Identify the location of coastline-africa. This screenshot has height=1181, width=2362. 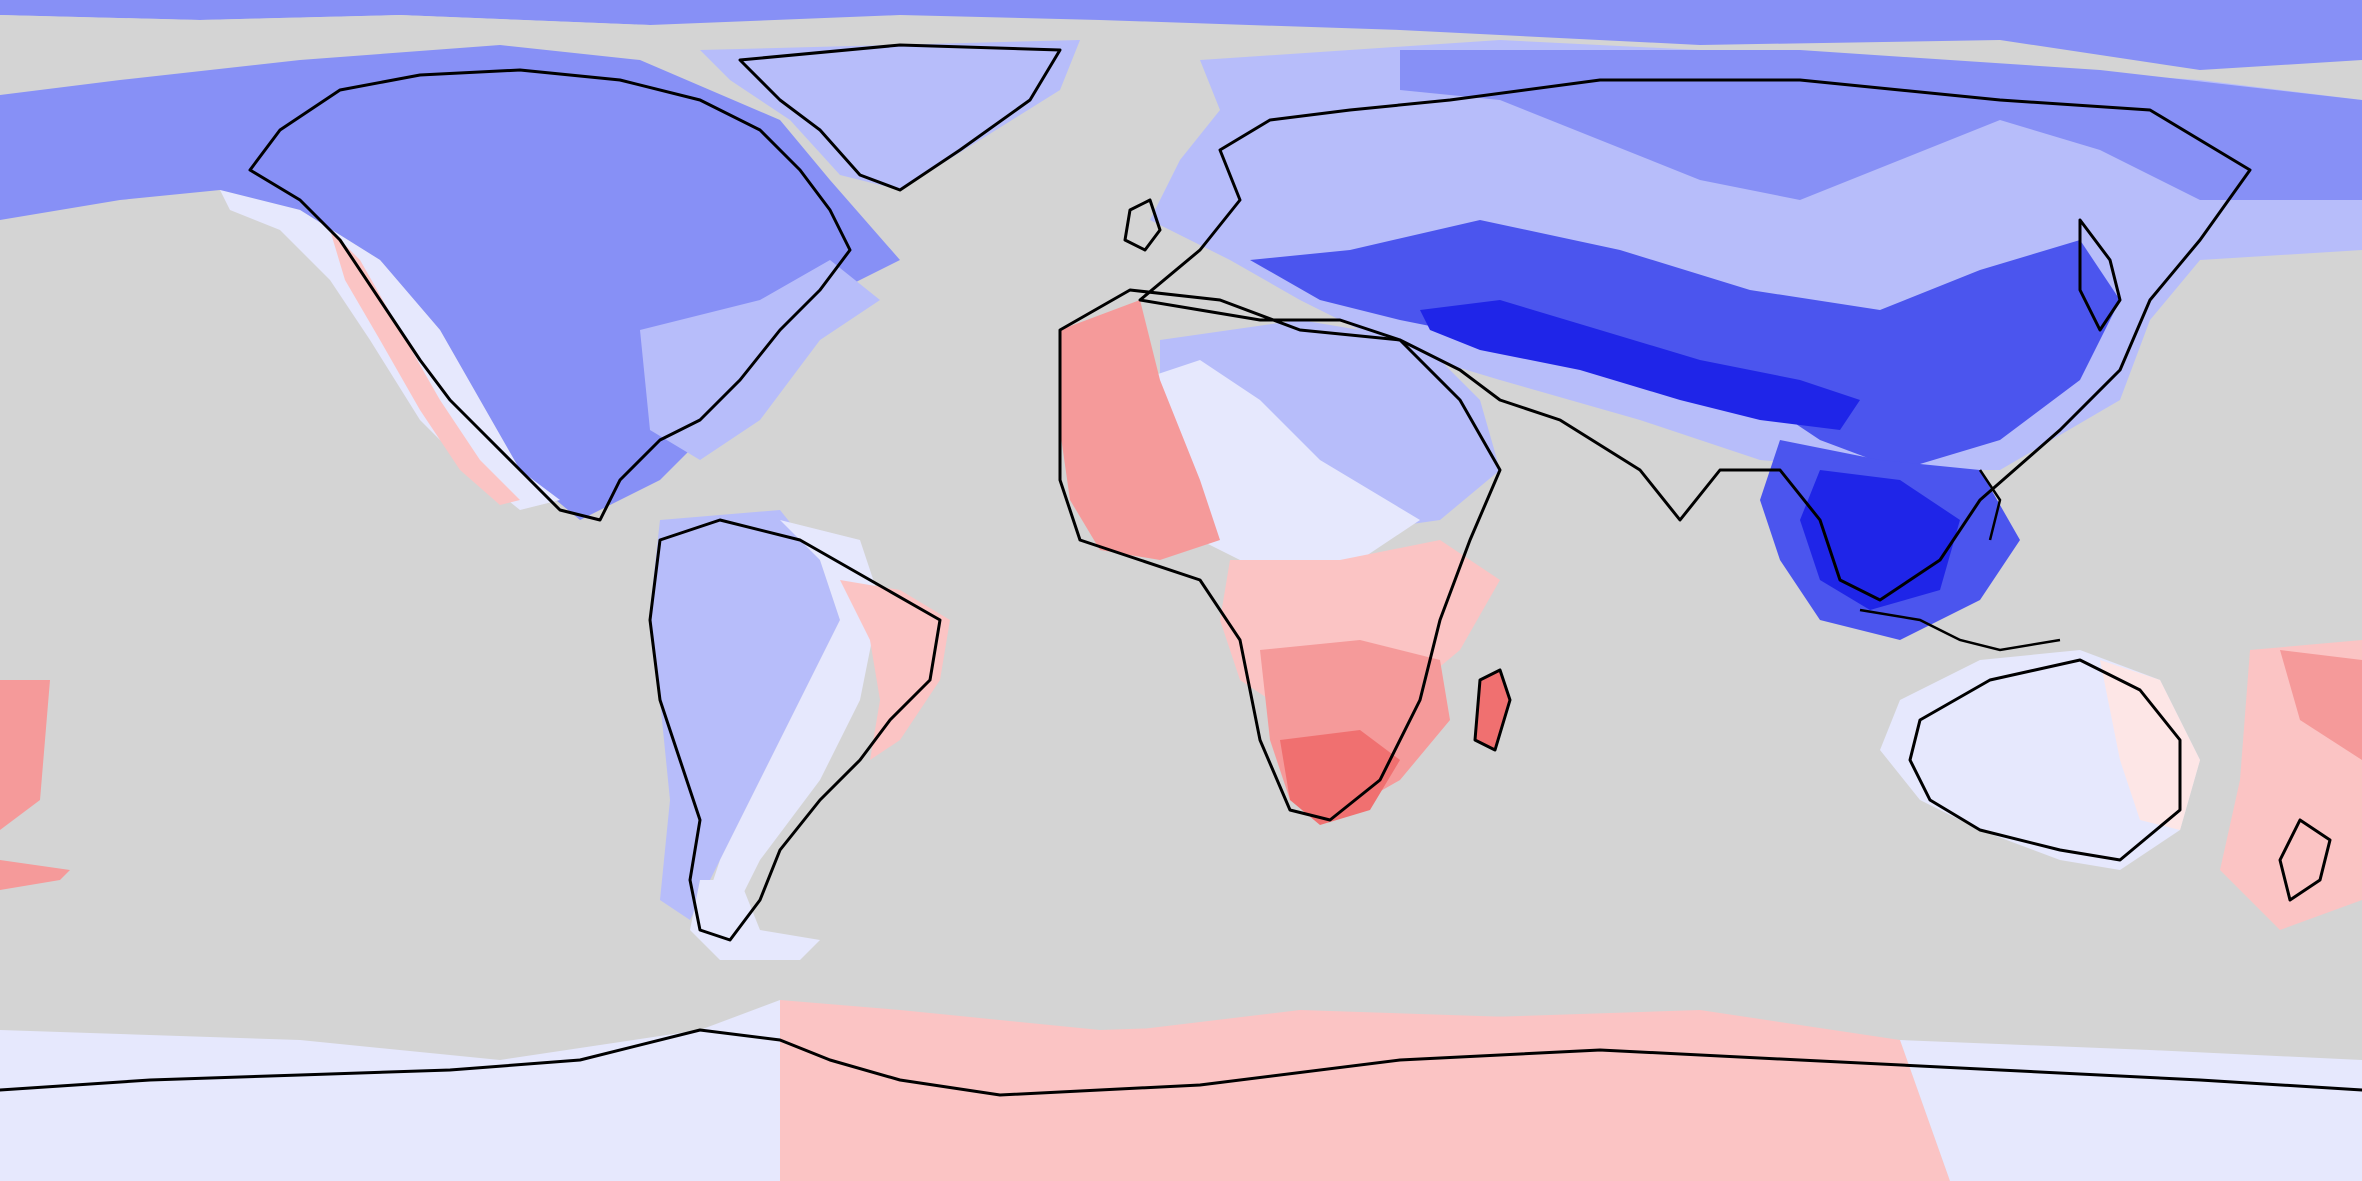
(1280, 555).